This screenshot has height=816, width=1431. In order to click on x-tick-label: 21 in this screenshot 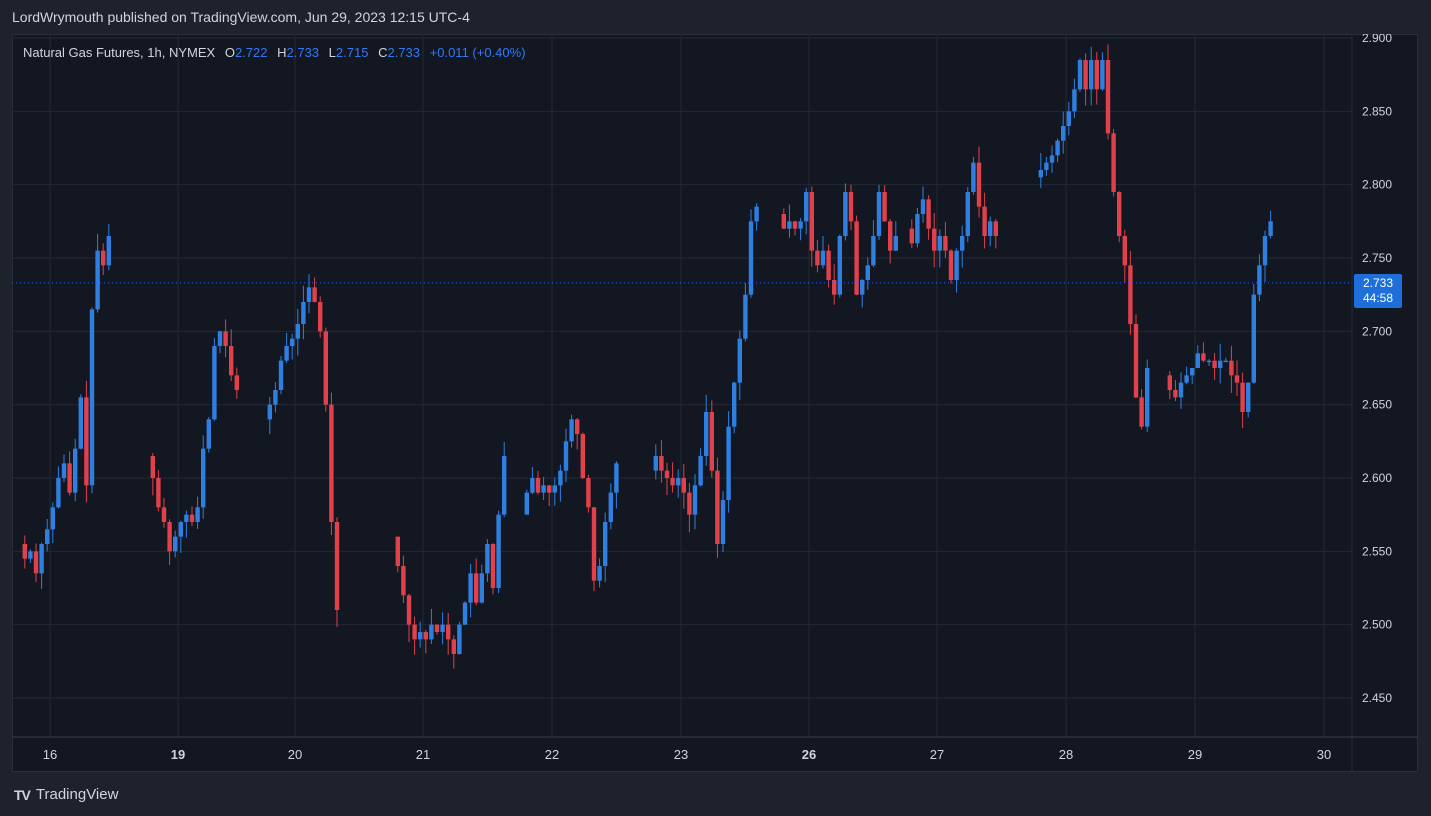, I will do `click(423, 754)`.